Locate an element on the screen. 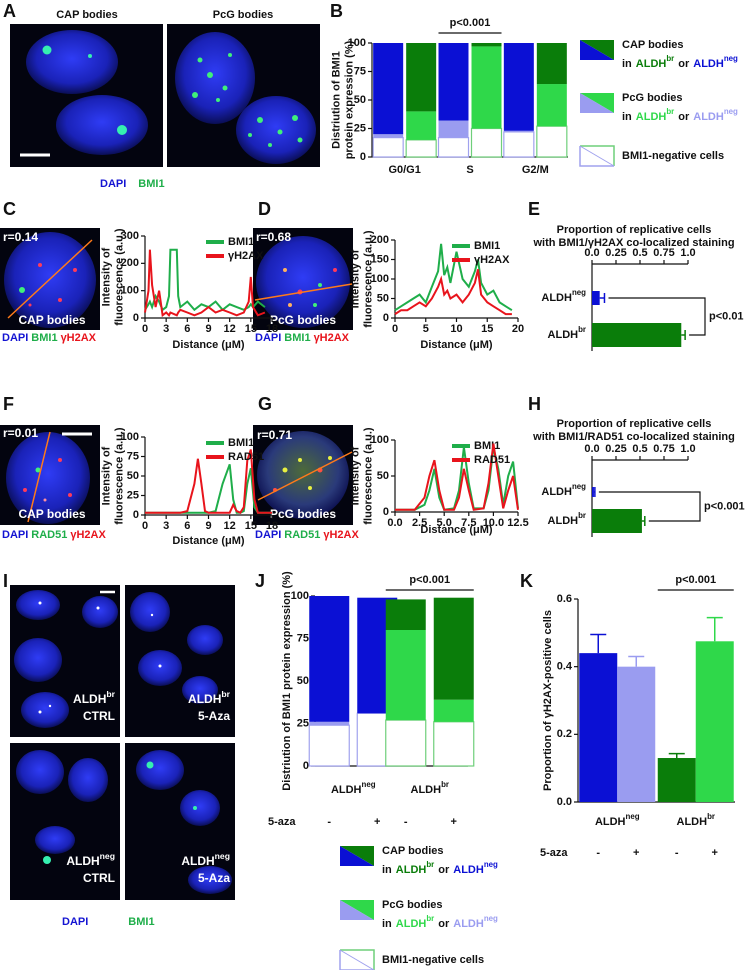 The height and width of the screenshot is (970, 746). text-part: BMI1 is located at coordinates (151, 184).